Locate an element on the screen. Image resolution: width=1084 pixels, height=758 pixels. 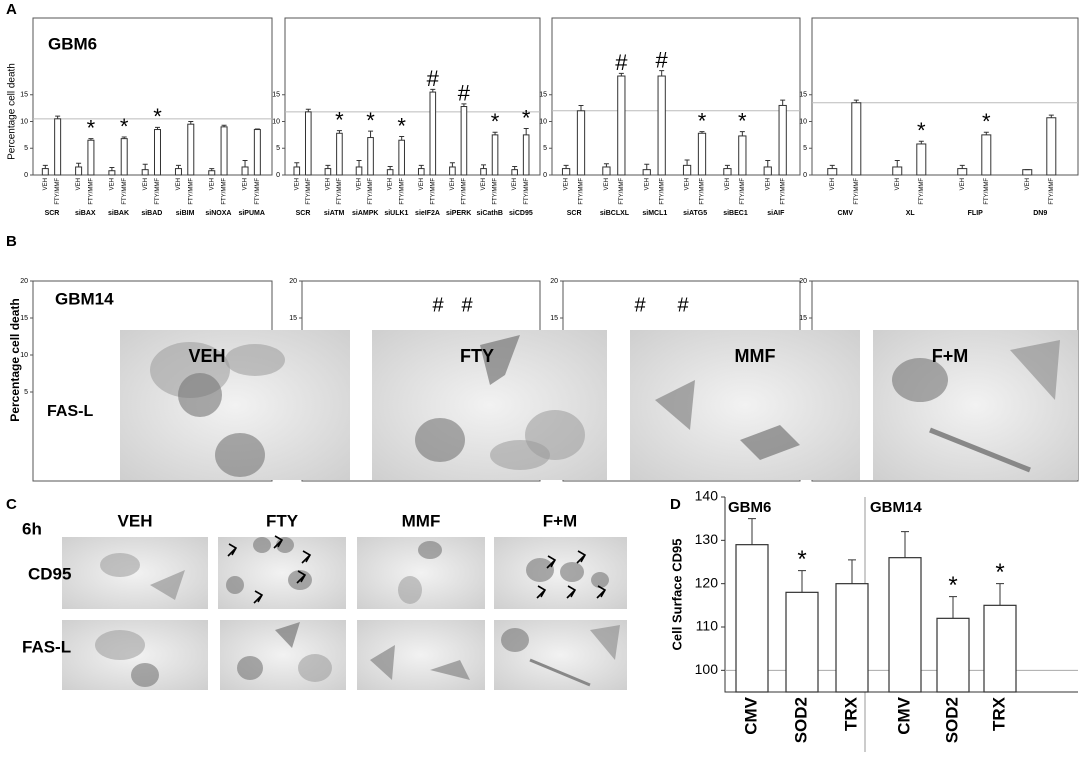
group-label: siCD95 is located at coordinates (521, 213).